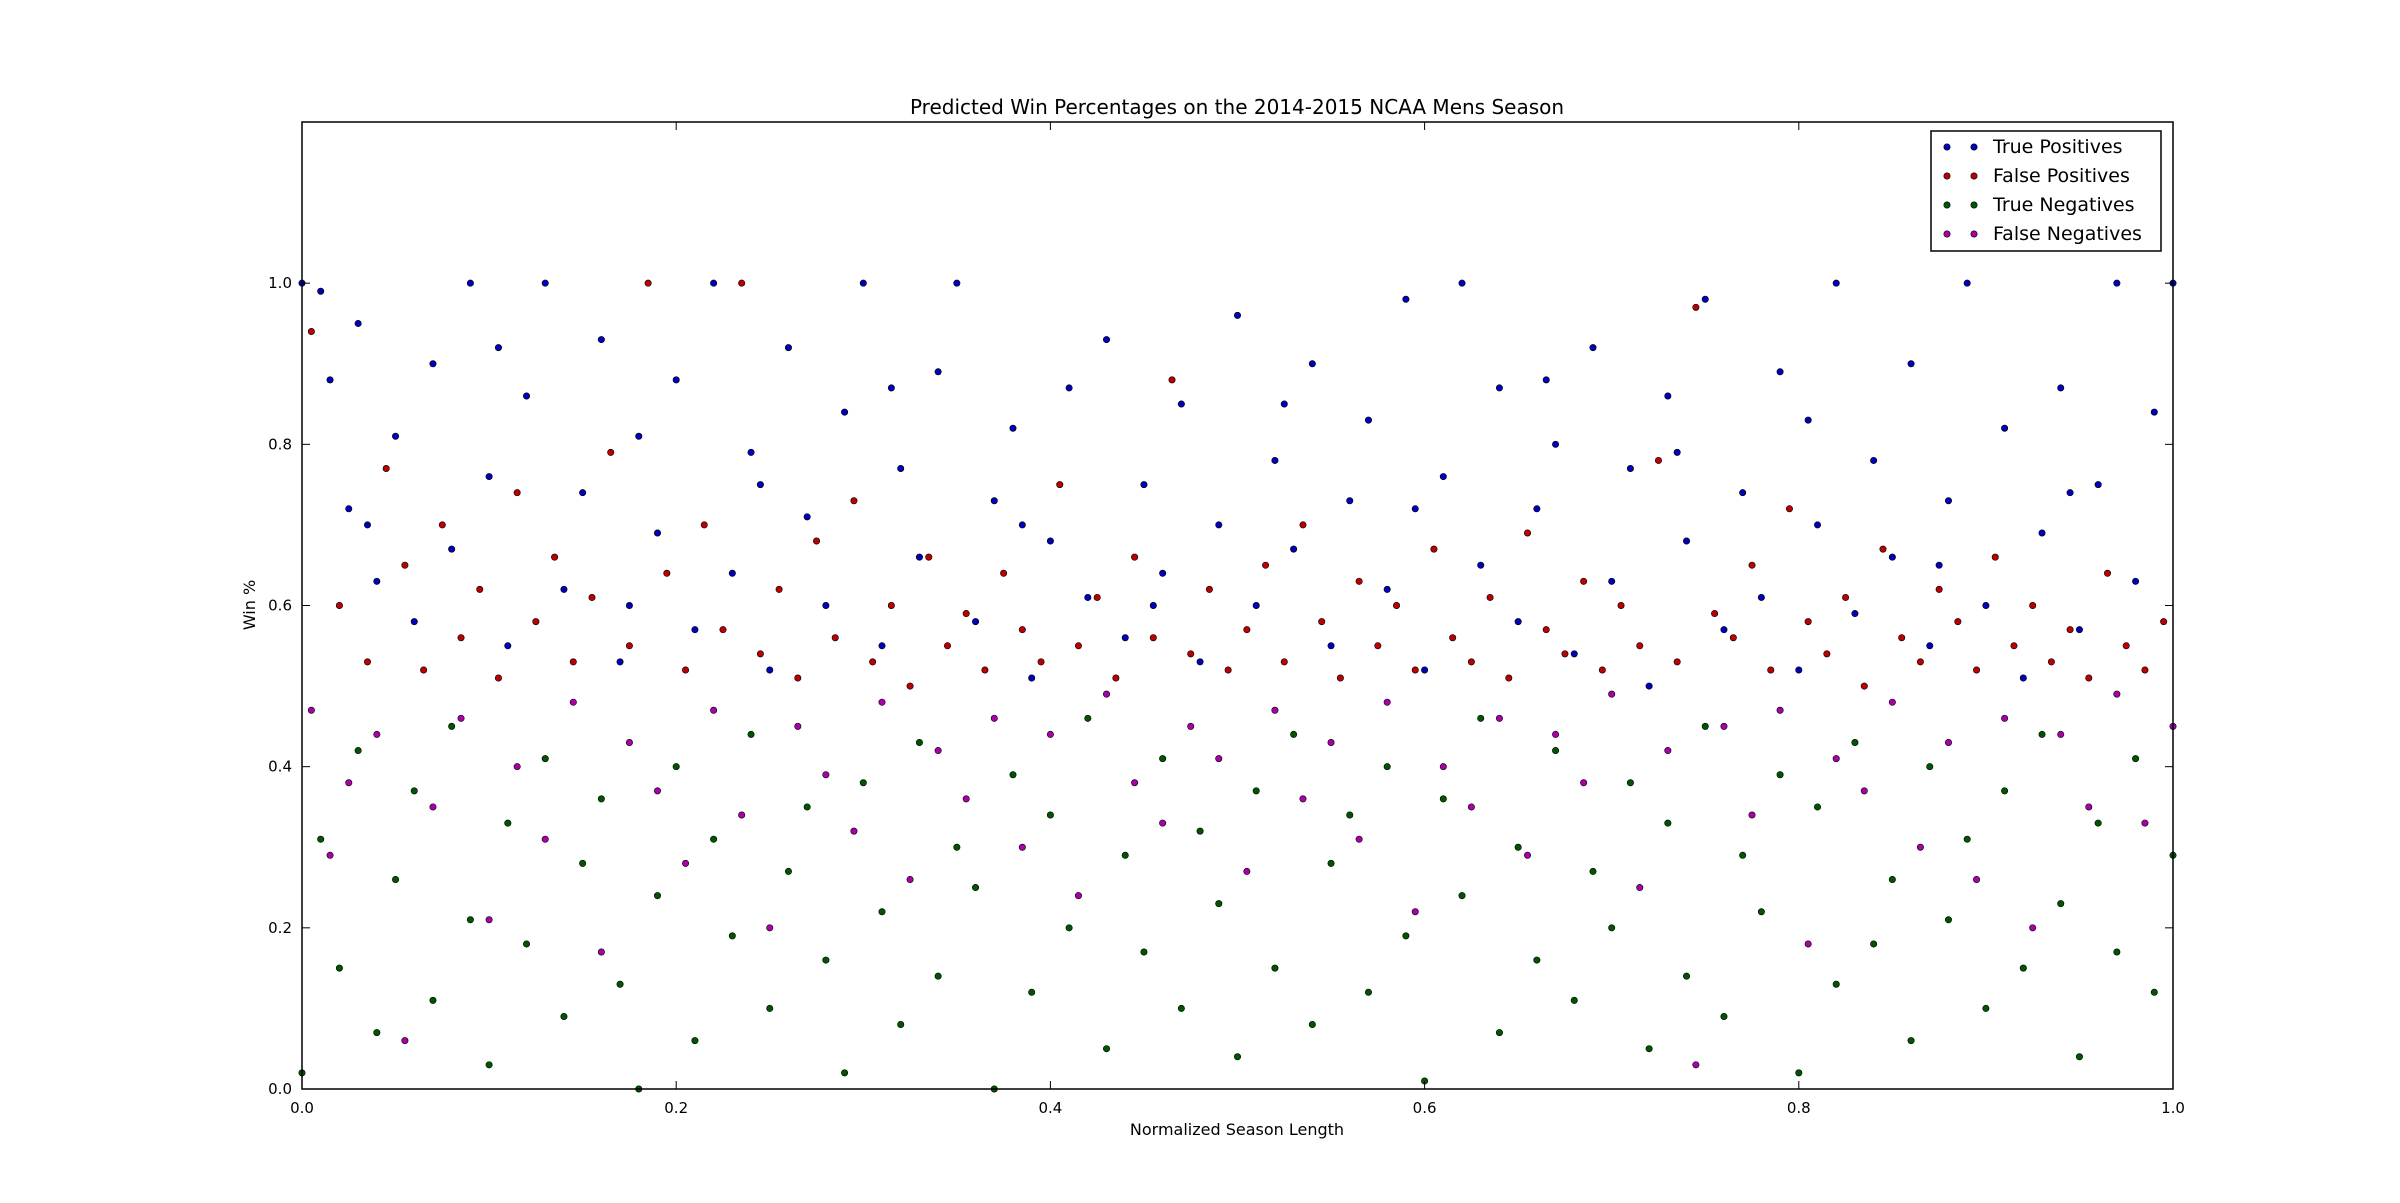 This screenshot has width=2400, height=1203. I want to click on legend-label: True Positives, so click(2057, 147).